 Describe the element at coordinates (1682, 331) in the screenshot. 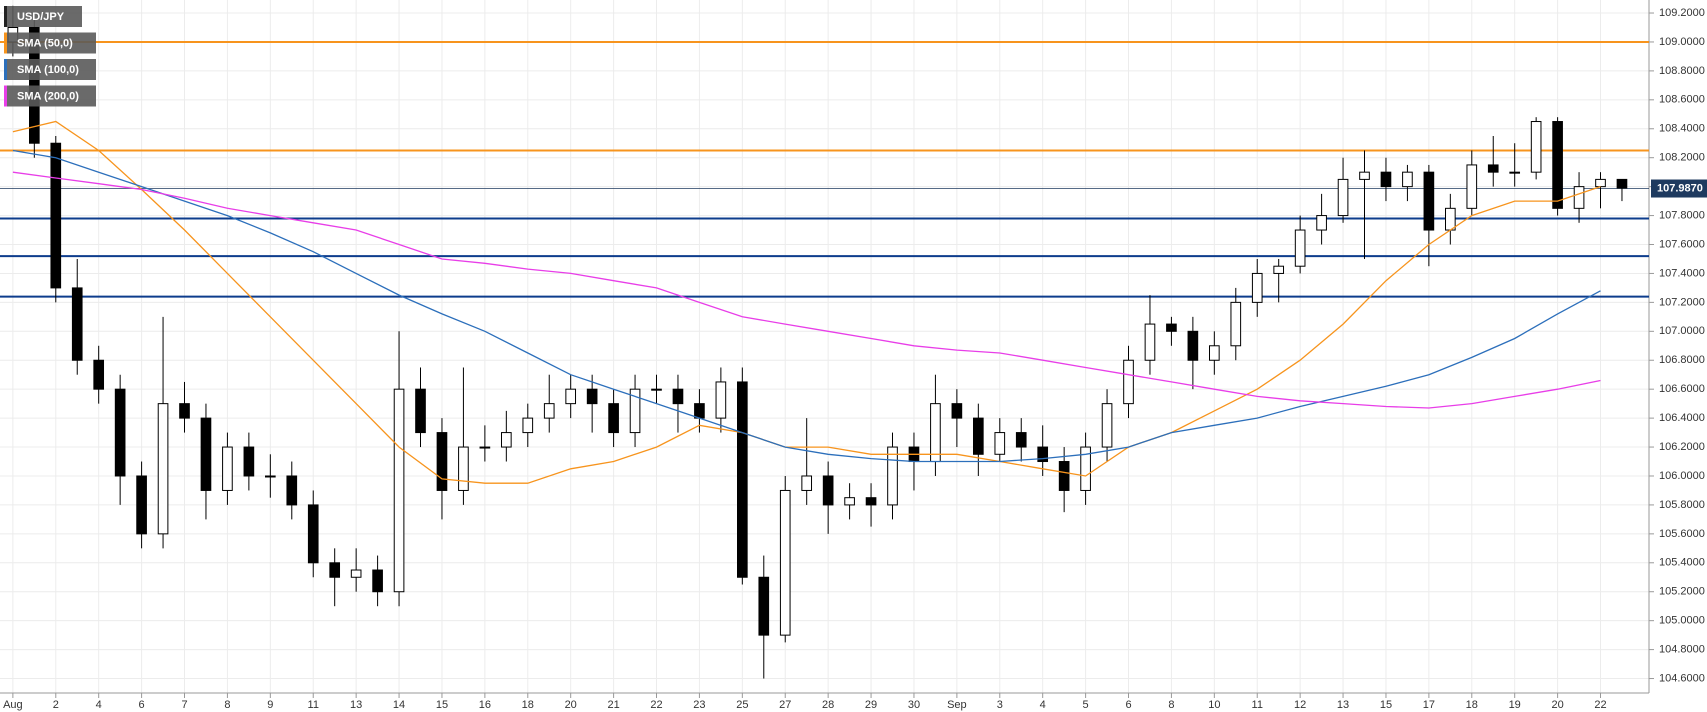

I see `y-tick-label: 107.0000` at that location.